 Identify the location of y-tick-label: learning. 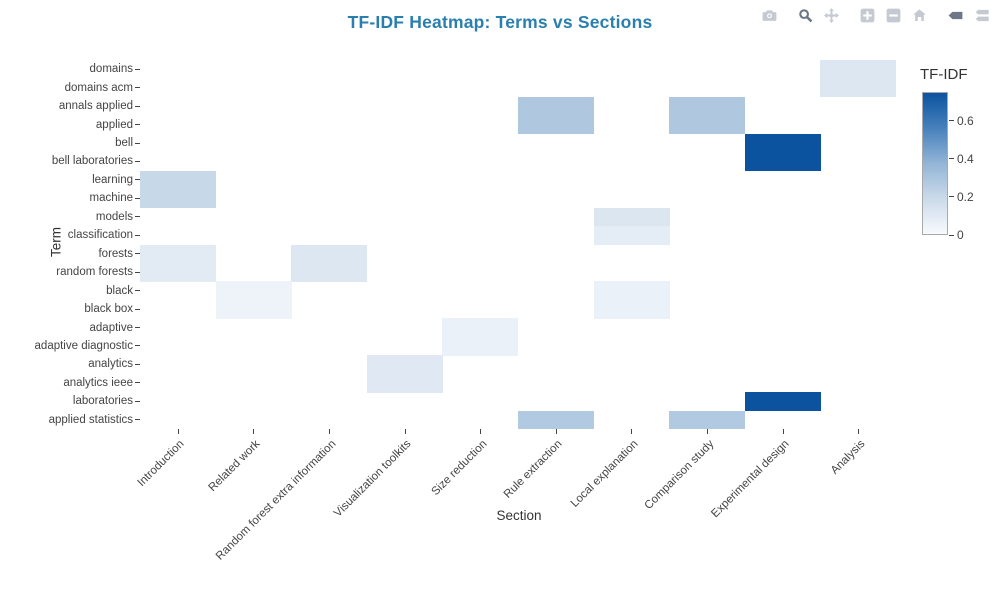
(112, 179).